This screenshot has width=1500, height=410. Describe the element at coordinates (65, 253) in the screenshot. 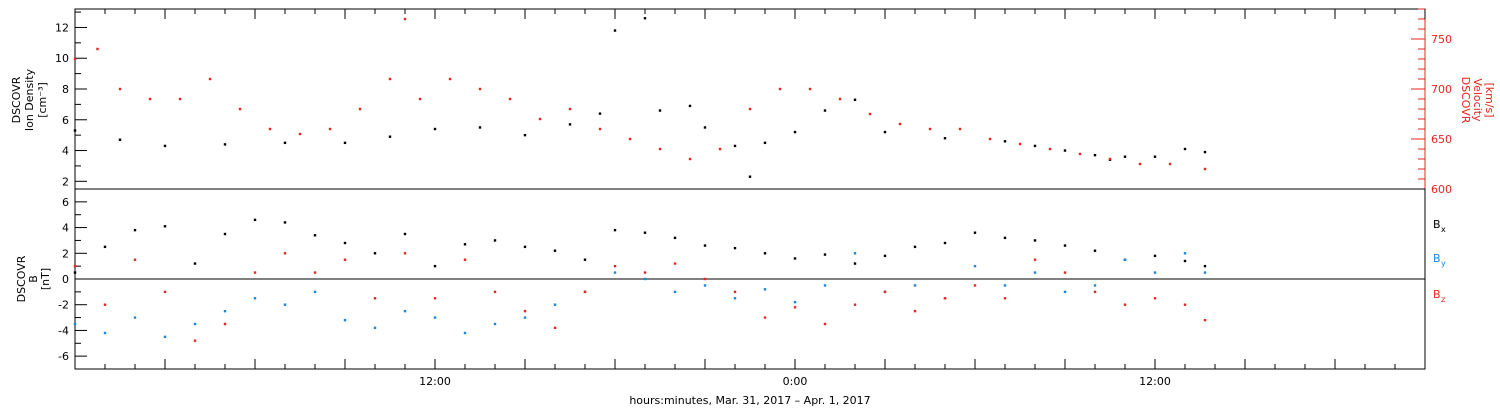

I see `b-tick-label: 2` at that location.